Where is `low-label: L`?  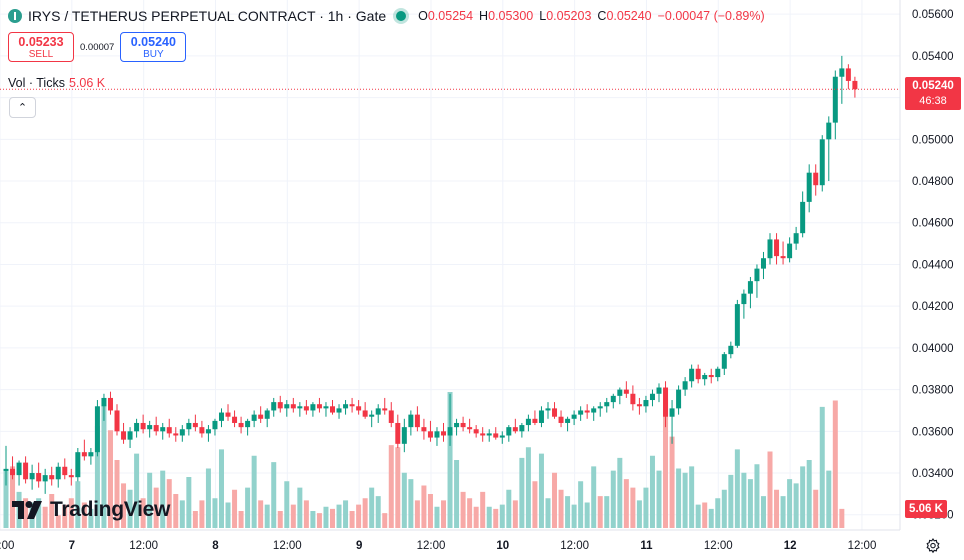 low-label: L is located at coordinates (543, 16).